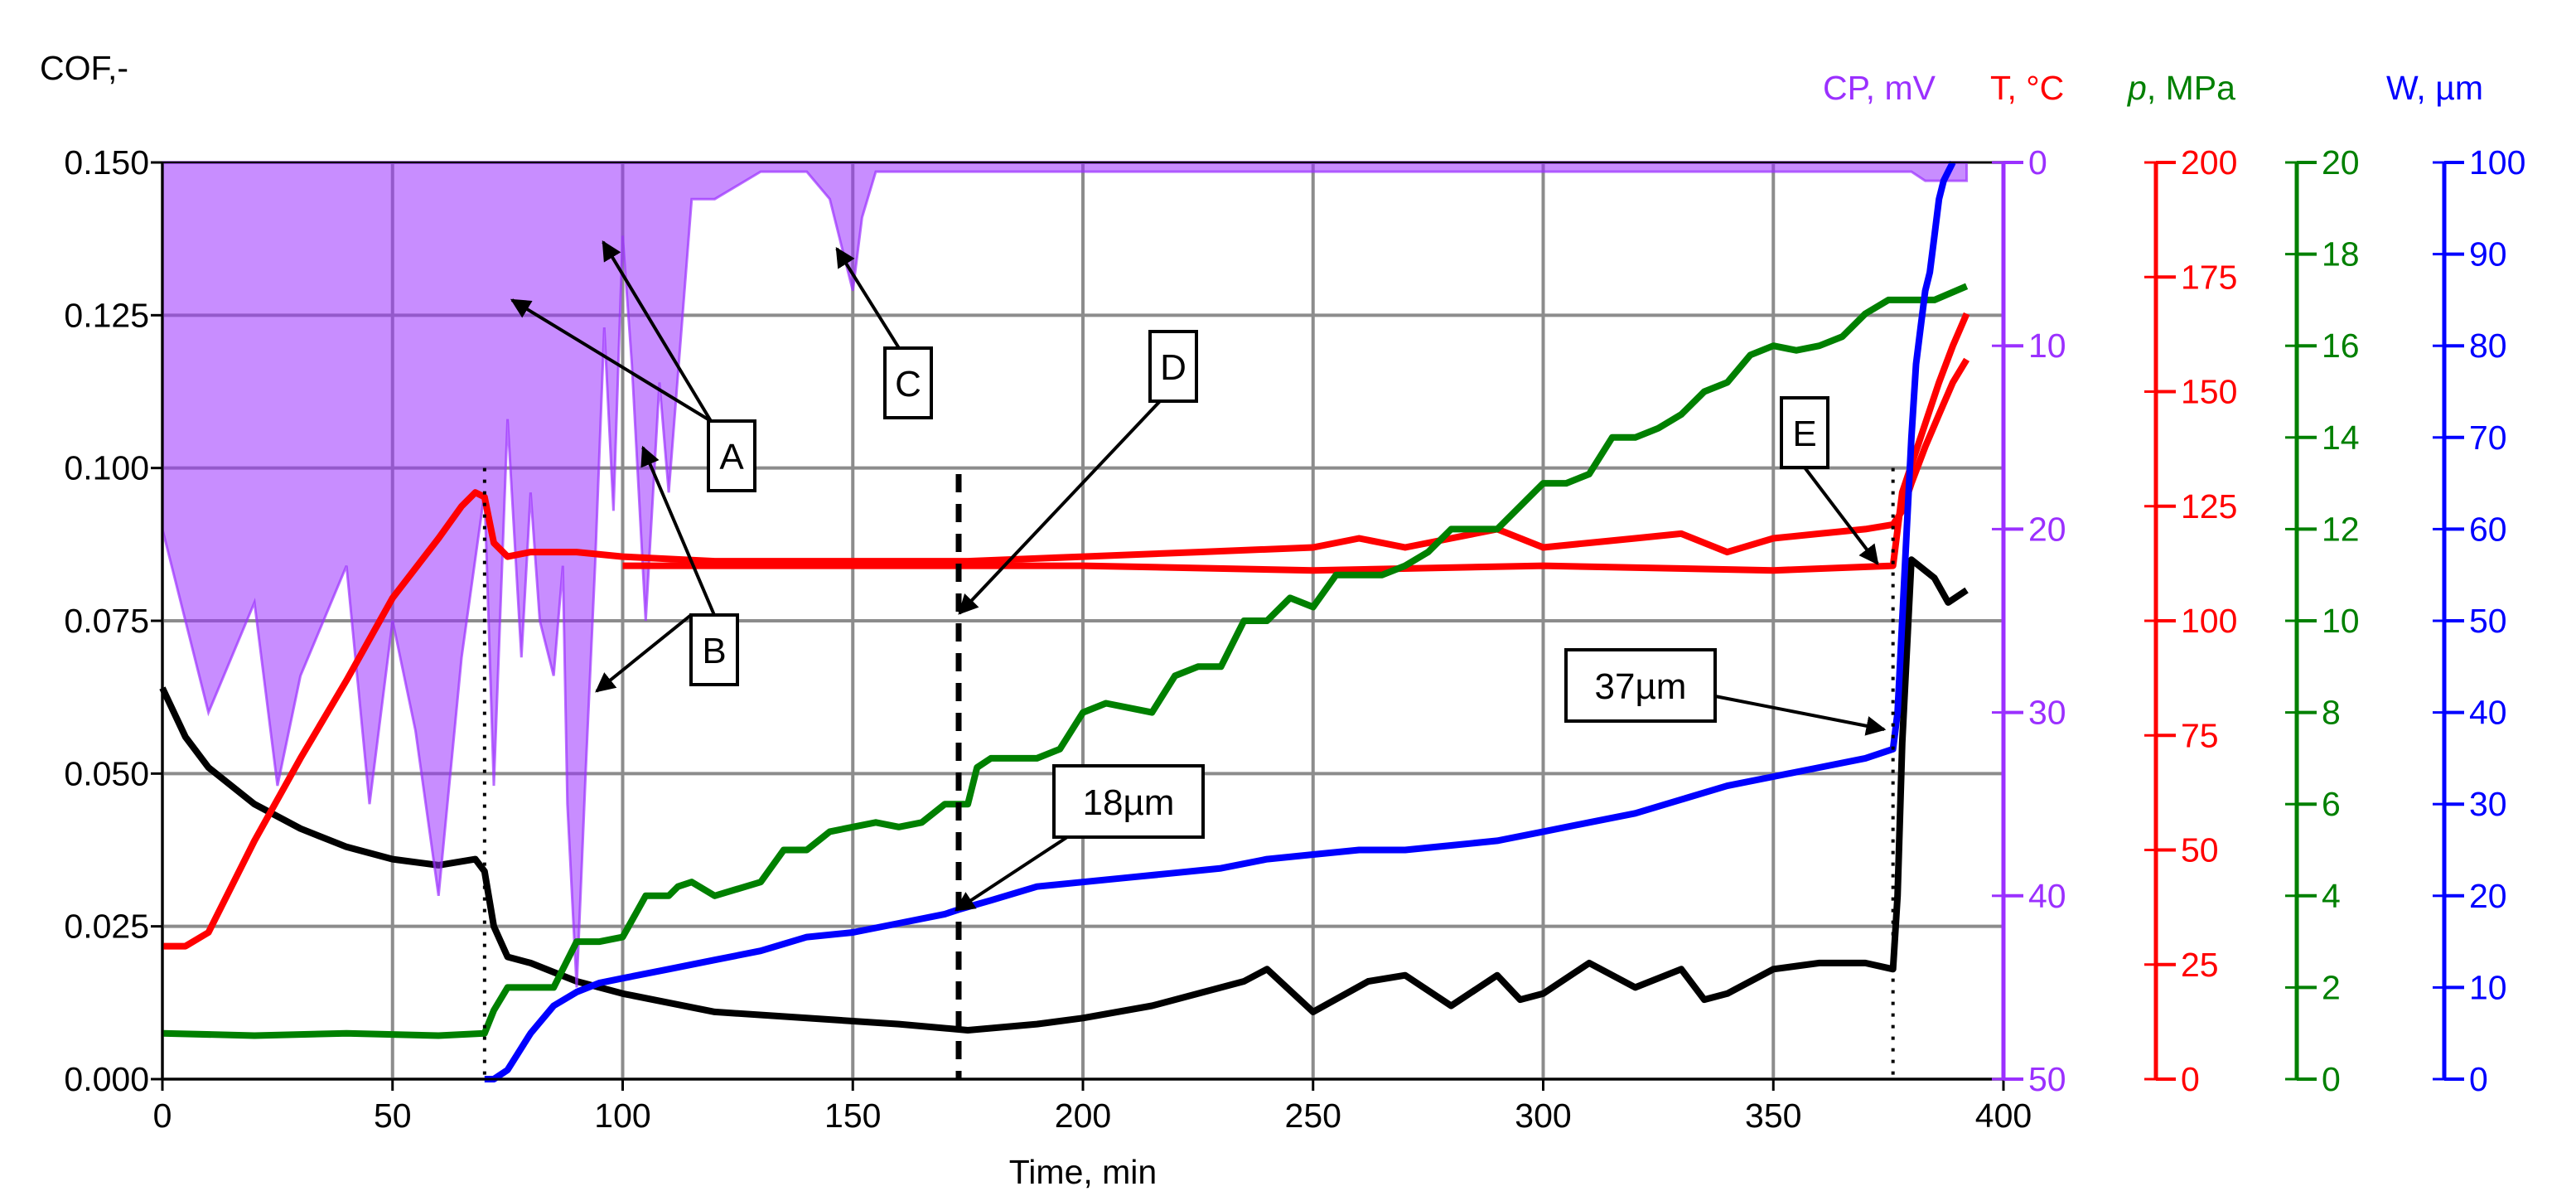 The image size is (2576, 1196). Describe the element at coordinates (2488, 255) in the screenshot. I see `tick-label-w: 90` at that location.